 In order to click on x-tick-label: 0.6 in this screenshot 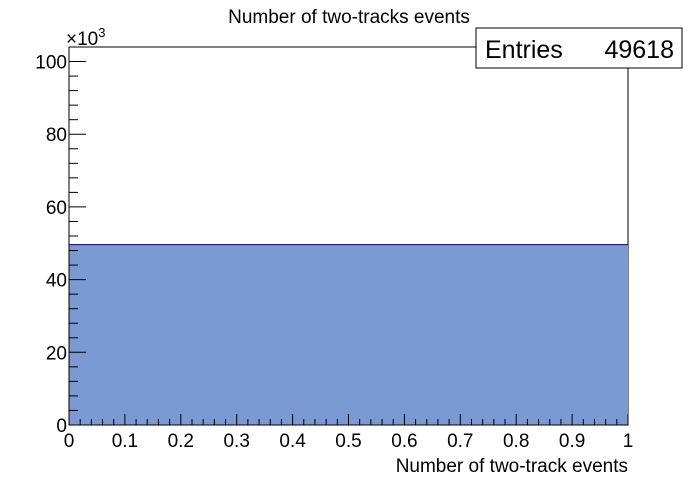, I will do `click(404, 441)`.